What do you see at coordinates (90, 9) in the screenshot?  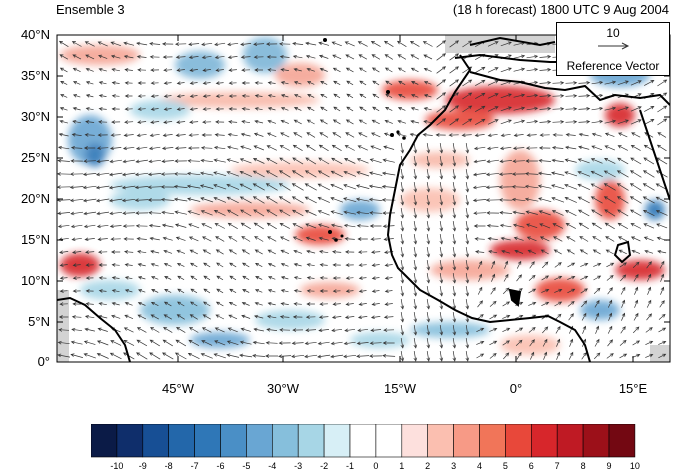 I see `panel-title: Ensemble 3` at bounding box center [90, 9].